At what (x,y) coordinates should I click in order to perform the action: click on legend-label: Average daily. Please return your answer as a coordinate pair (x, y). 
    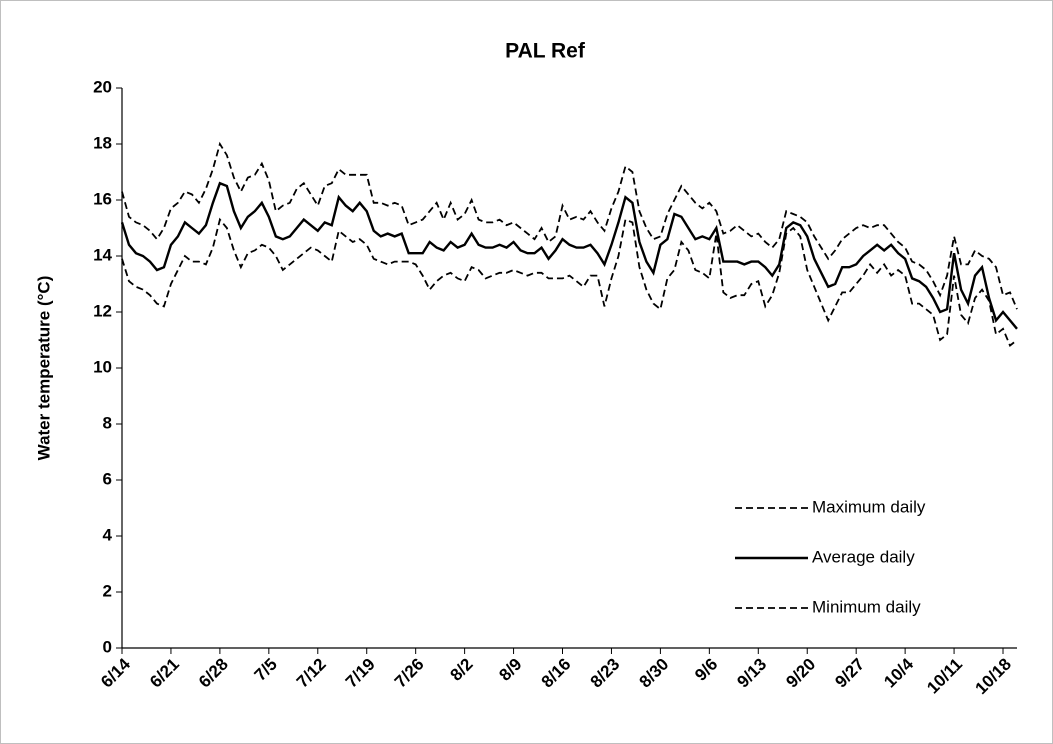
    Looking at the image, I should click on (863, 556).